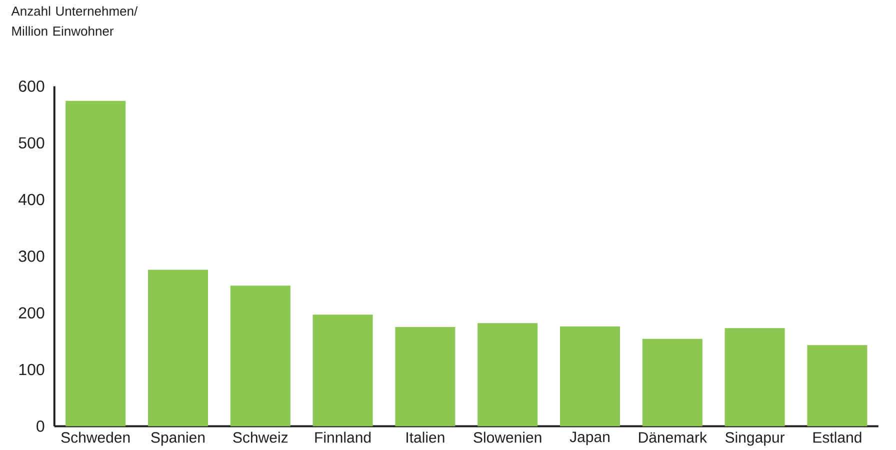  I want to click on x-tick-label: Estland, so click(837, 437).